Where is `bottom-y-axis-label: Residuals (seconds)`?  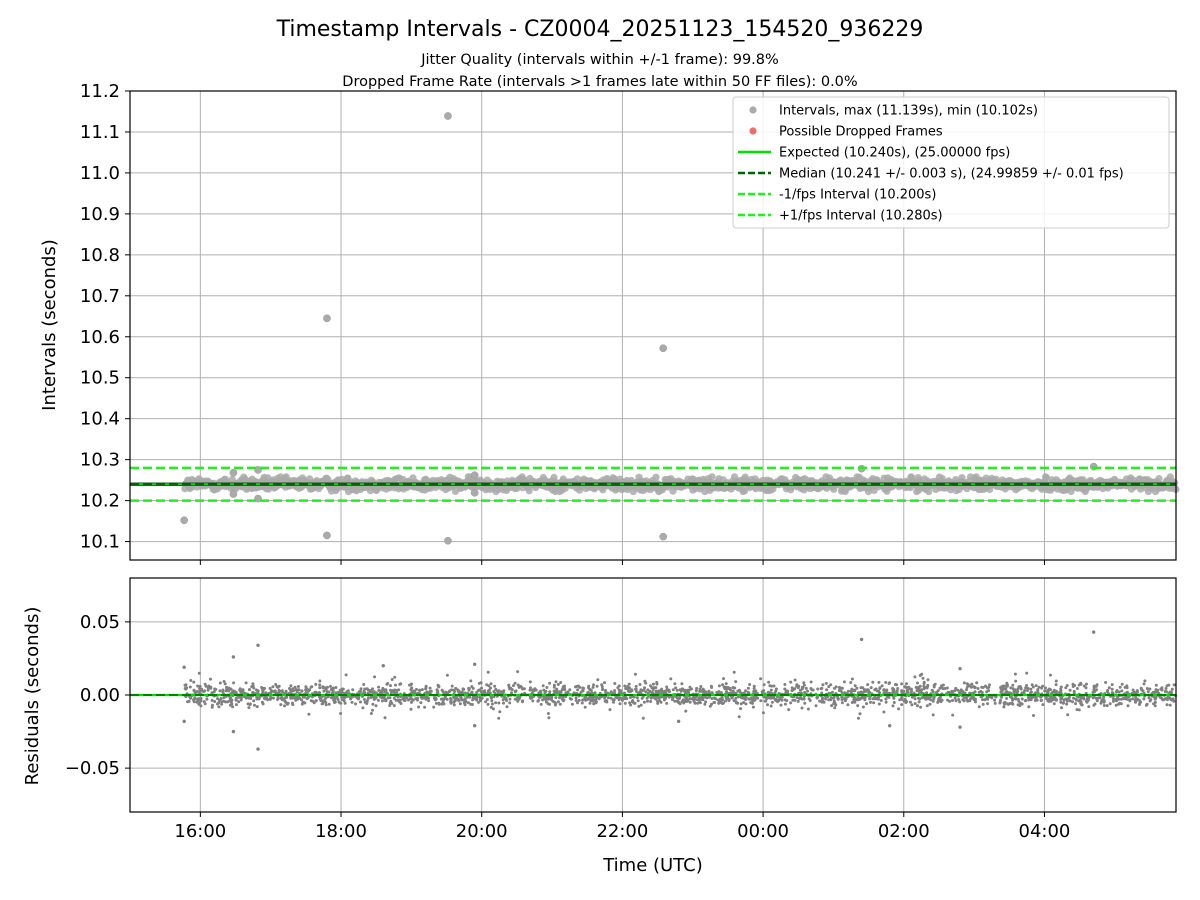 bottom-y-axis-label: Residuals (seconds) is located at coordinates (32, 696).